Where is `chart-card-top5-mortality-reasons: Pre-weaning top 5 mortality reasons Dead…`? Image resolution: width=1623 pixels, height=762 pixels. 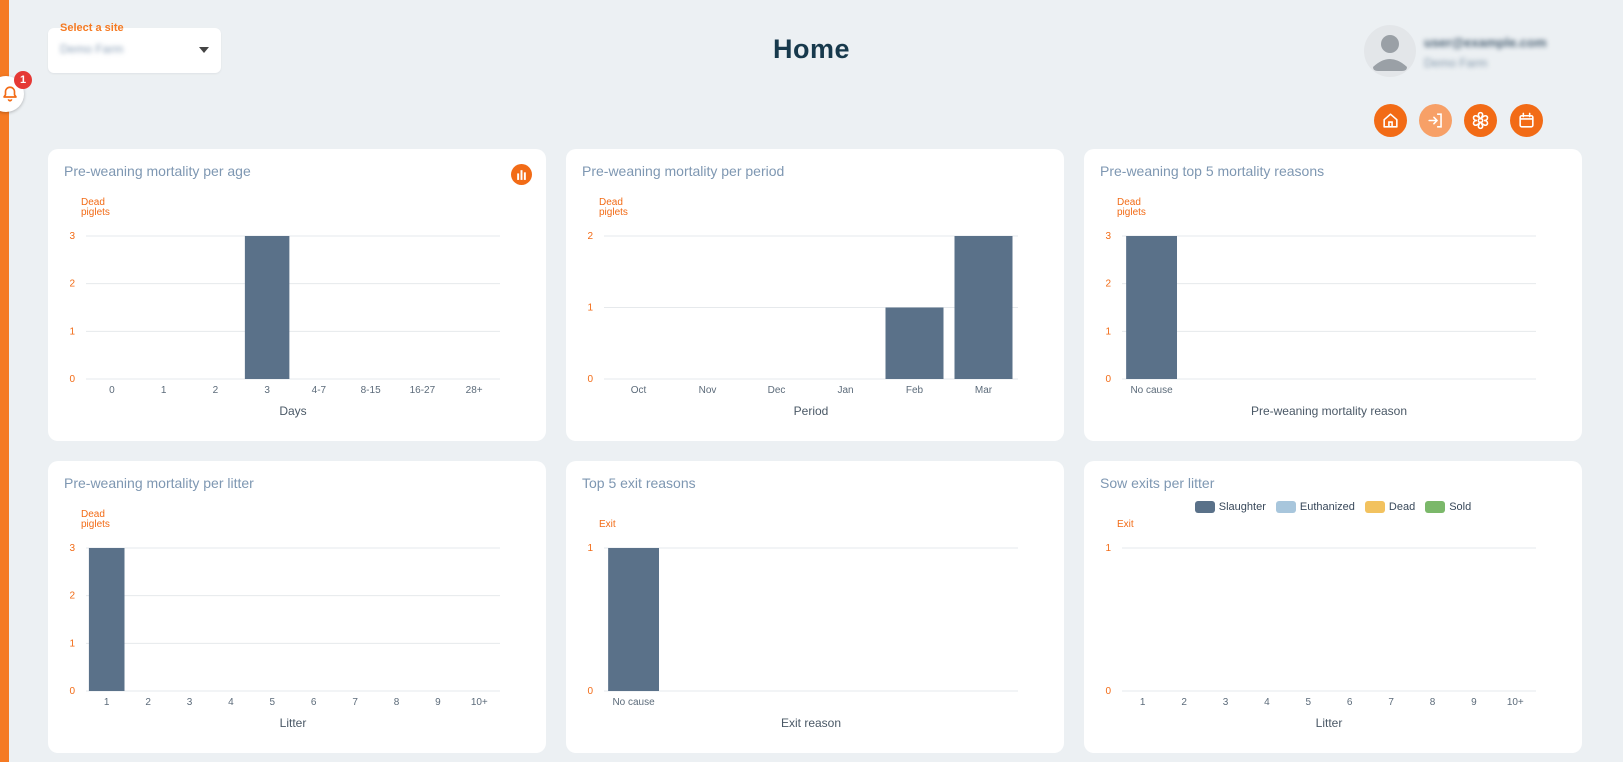
chart-card-top5-mortality-reasons: Pre-weaning top 5 mortality reasons Dead… is located at coordinates (1333, 295).